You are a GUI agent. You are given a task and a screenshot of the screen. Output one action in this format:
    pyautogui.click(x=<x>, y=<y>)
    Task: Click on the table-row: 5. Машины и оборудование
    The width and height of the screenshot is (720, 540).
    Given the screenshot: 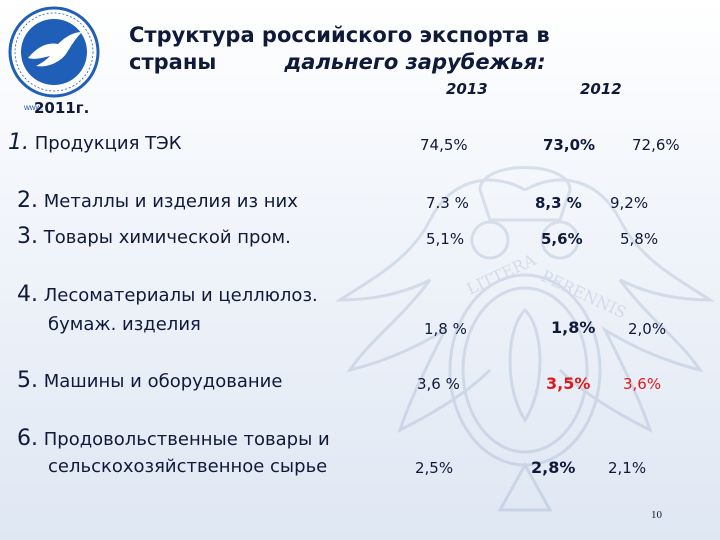 What is the action you would take?
    pyautogui.click(x=149, y=380)
    